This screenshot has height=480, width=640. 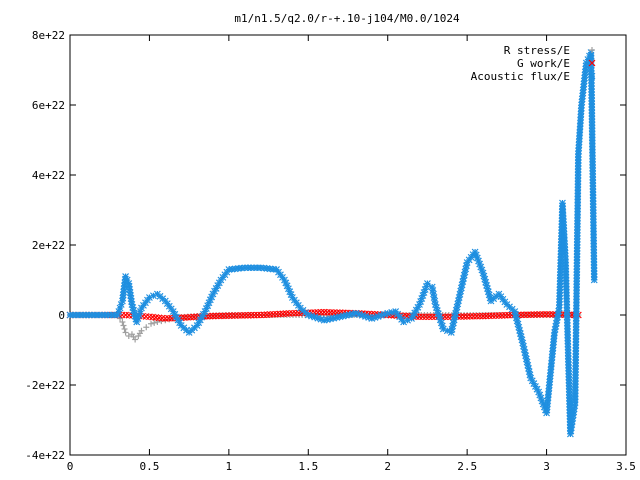 I want to click on x-tick-label: 1.5, so click(x=308, y=466).